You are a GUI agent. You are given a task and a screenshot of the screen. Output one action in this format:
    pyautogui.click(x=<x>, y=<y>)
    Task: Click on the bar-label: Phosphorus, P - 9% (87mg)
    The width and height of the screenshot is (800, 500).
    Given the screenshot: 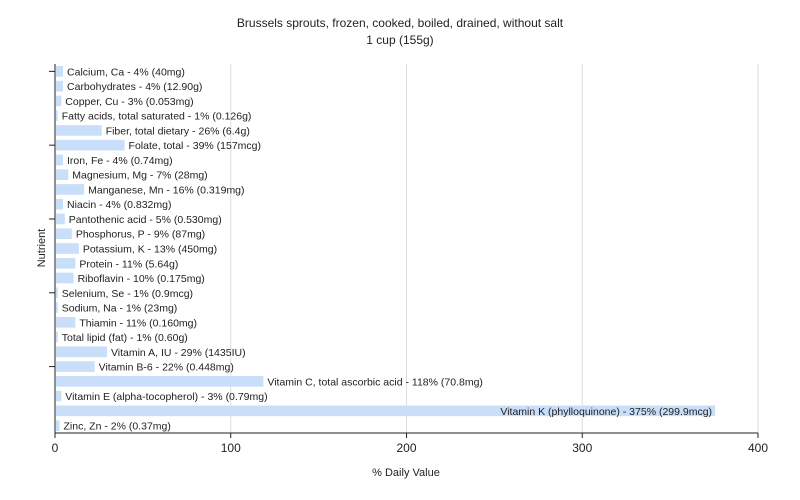 What is the action you would take?
    pyautogui.click(x=140, y=235)
    